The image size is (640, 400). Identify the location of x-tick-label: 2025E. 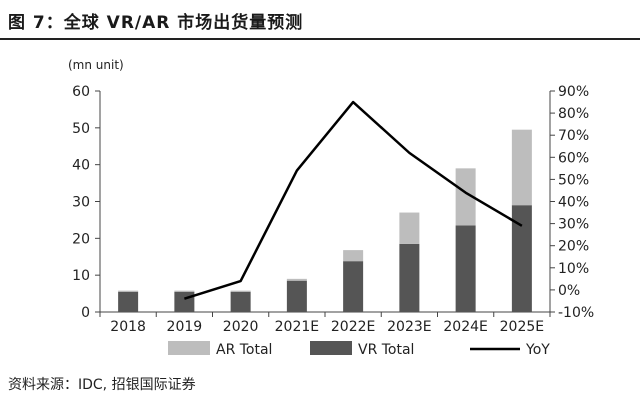
(522, 327).